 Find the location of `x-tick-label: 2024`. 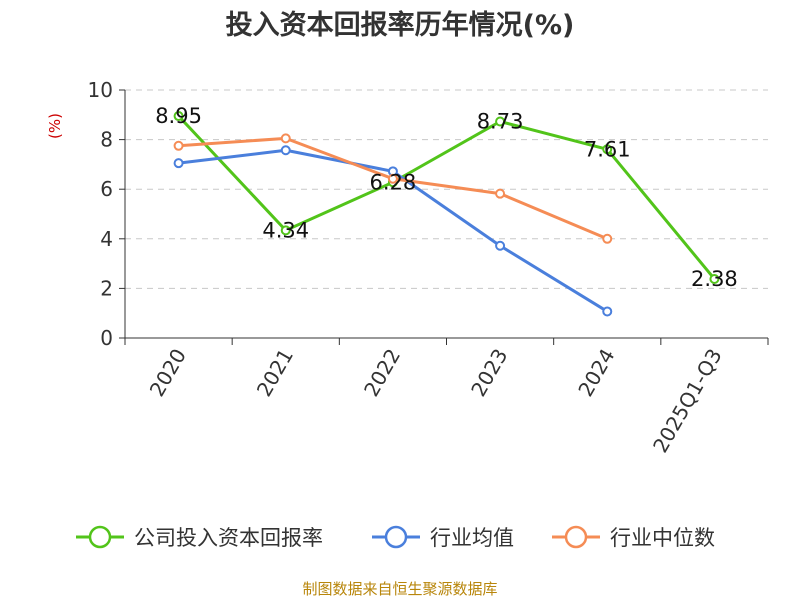

x-tick-label: 2024 is located at coordinates (596, 373).